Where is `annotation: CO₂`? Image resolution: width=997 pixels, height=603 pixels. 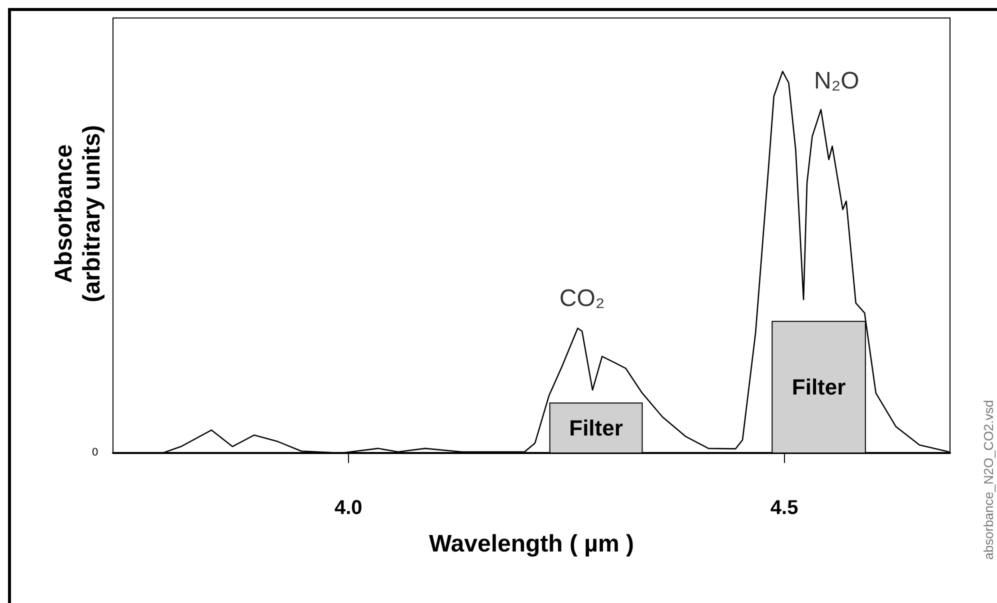
annotation: CO₂ is located at coordinates (582, 298).